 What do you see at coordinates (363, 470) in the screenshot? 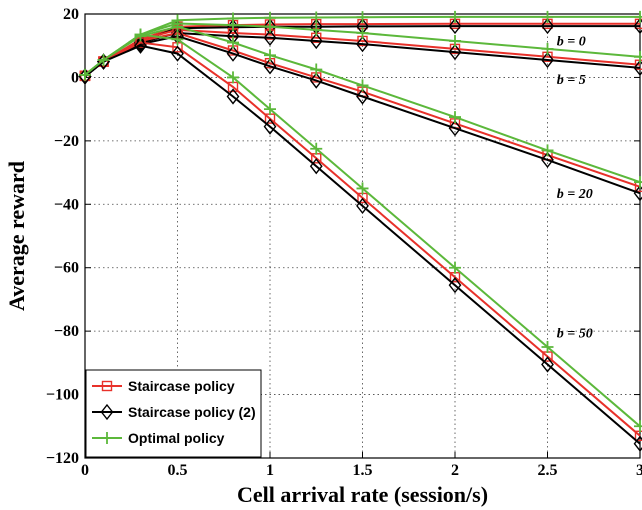
I see `x-tick-label: 1.5` at bounding box center [363, 470].